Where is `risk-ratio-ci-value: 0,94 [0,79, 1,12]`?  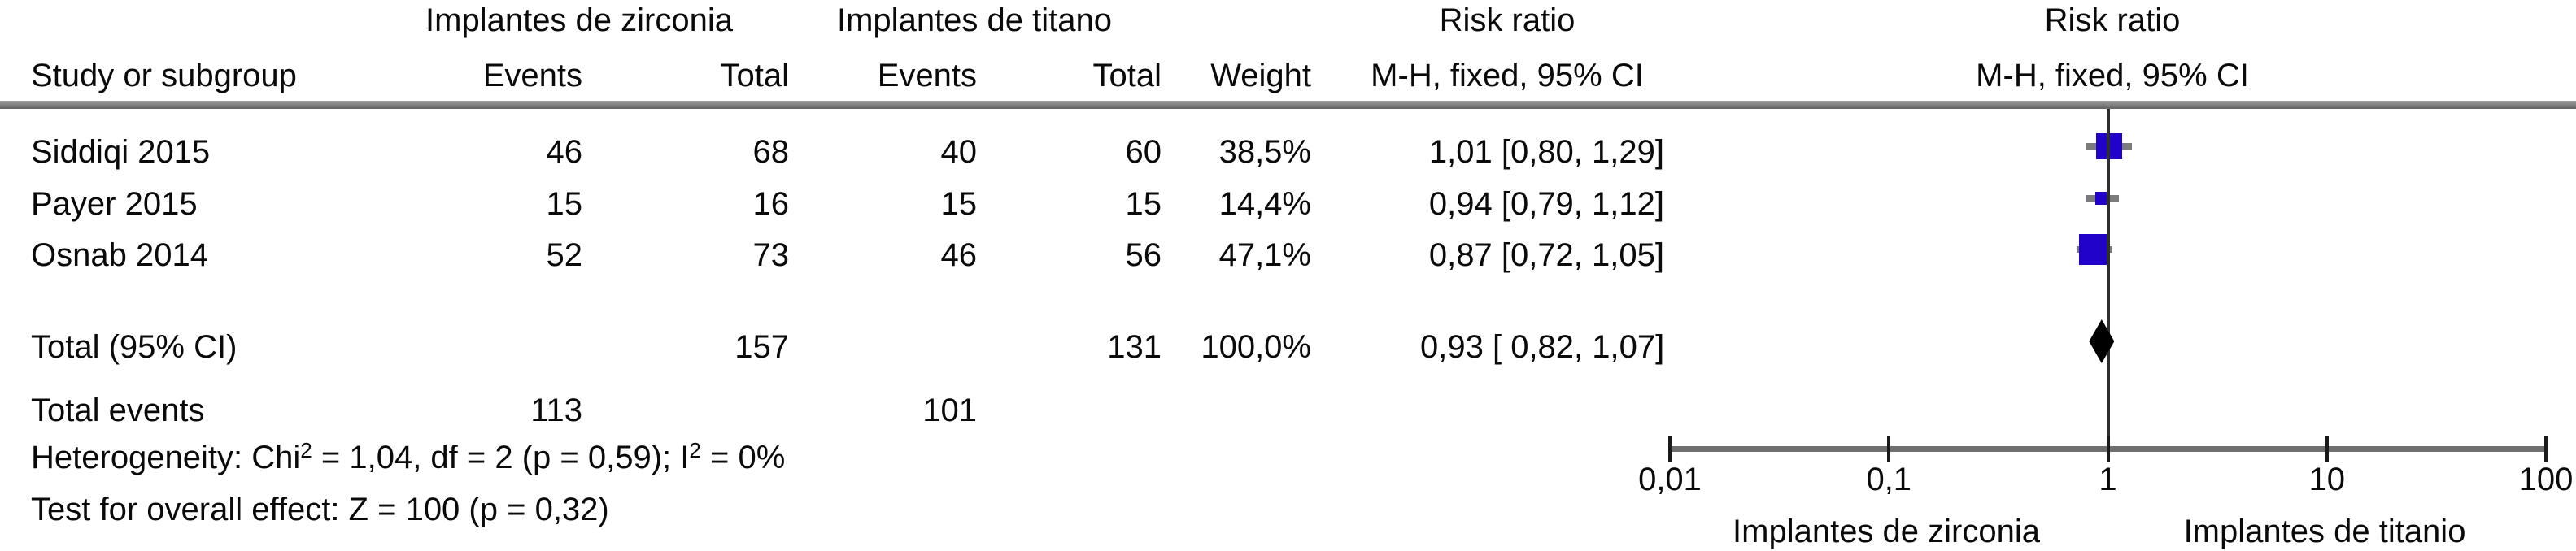 risk-ratio-ci-value: 0,94 [0,79, 1,12] is located at coordinates (1546, 204).